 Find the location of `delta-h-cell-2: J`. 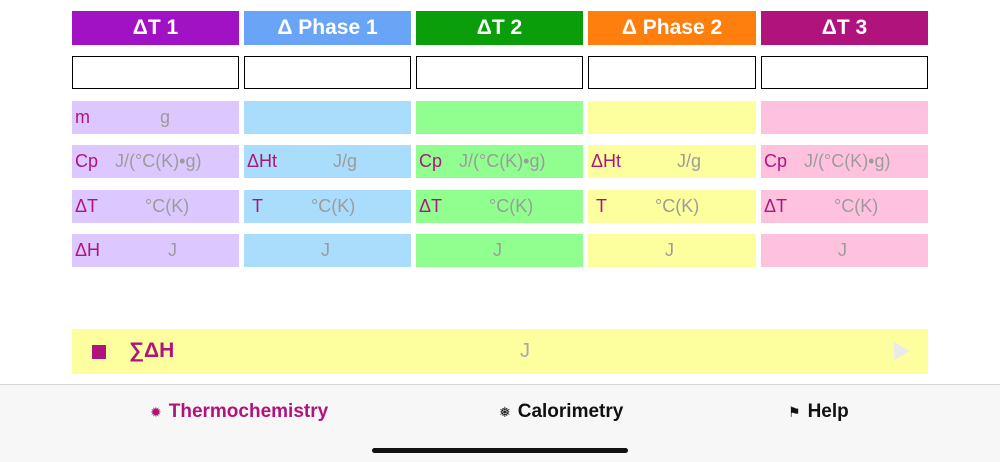

delta-h-cell-2: J is located at coordinates (327, 250).